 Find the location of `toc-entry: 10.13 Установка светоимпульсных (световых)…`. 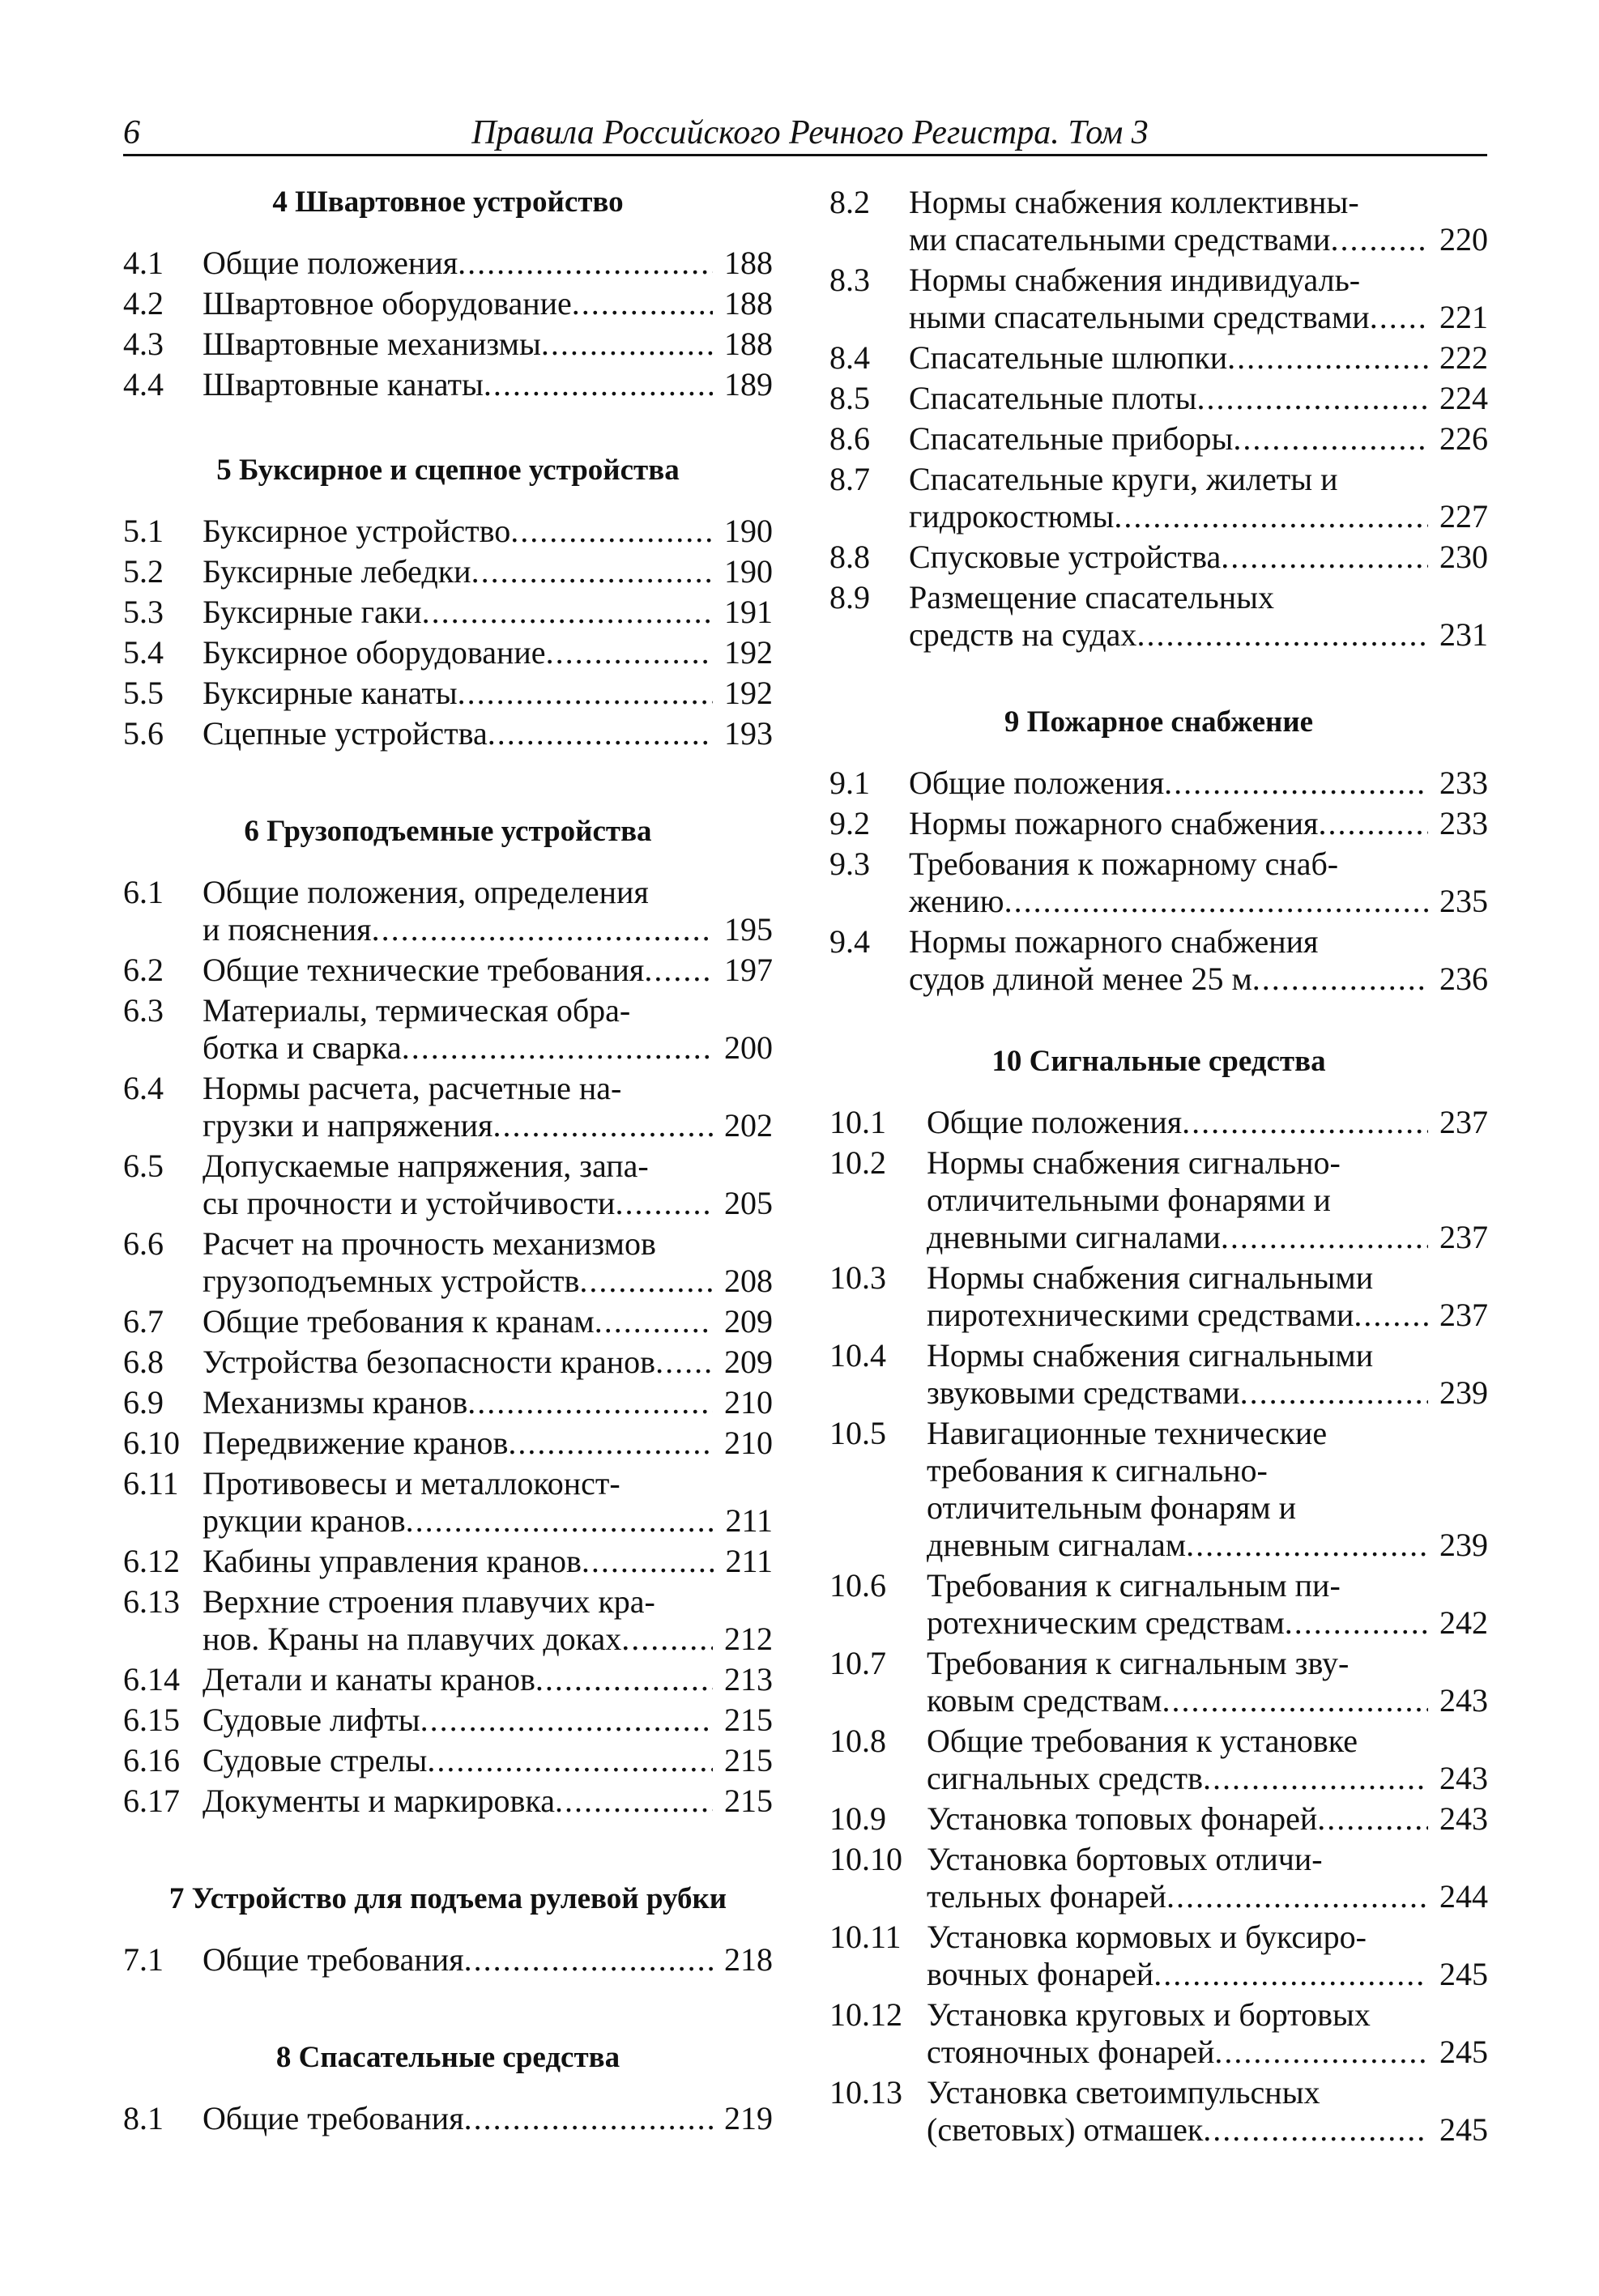

toc-entry: 10.13 Установка светоимпульсных (световых)… is located at coordinates (1158, 2111).